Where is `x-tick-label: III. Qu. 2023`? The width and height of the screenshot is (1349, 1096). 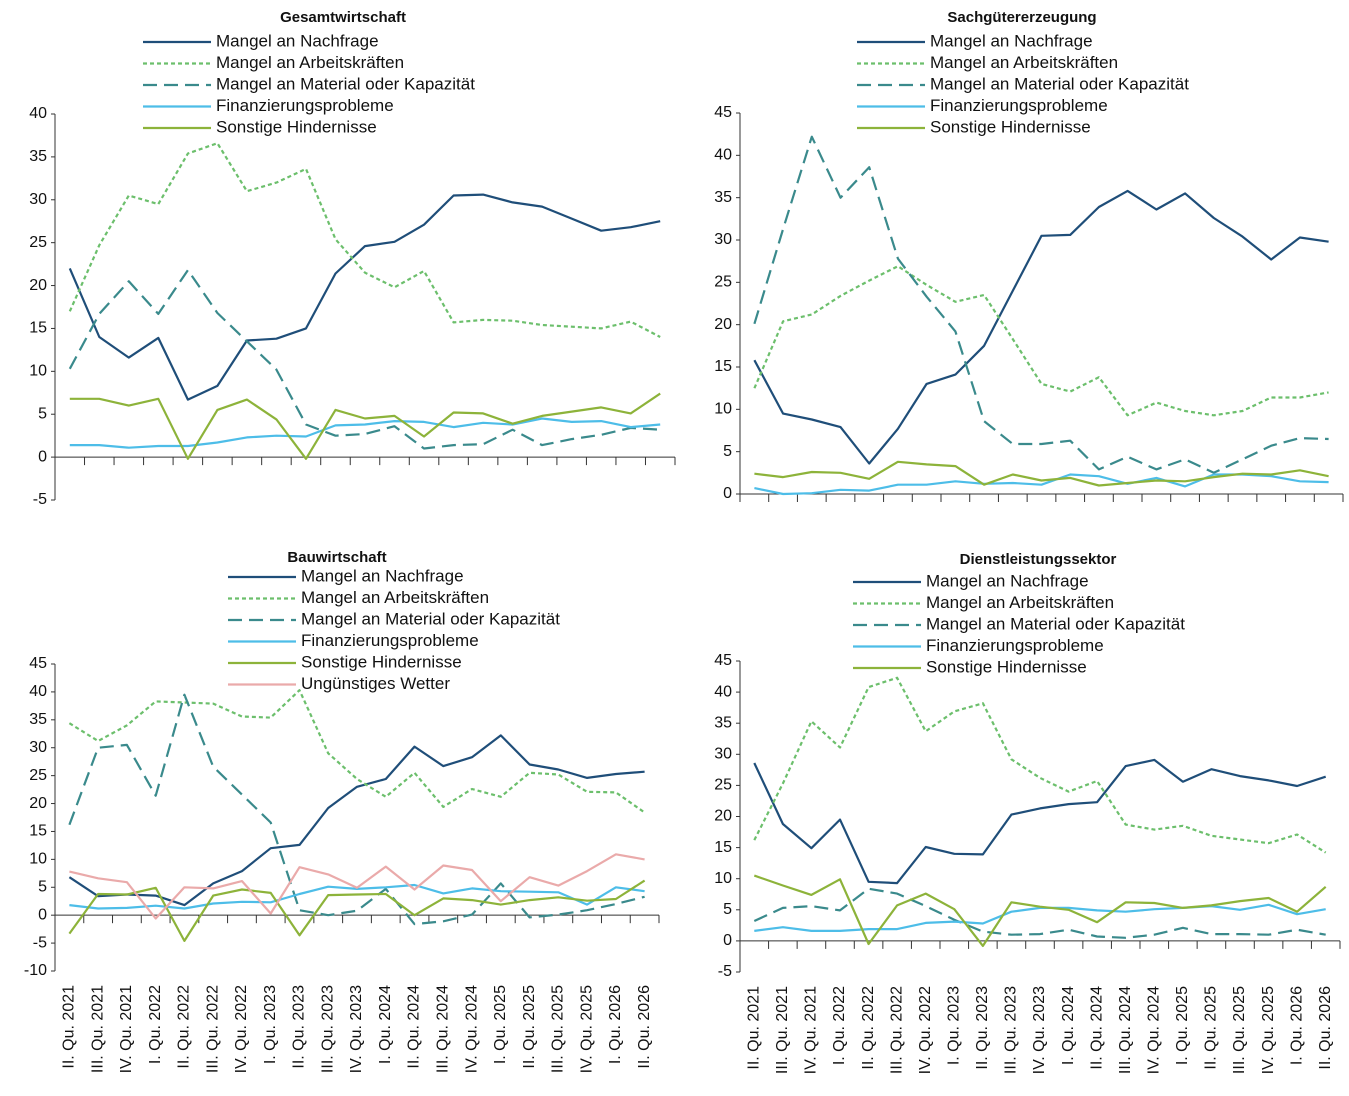 x-tick-label: III. Qu. 2023 is located at coordinates (1011, 1030).